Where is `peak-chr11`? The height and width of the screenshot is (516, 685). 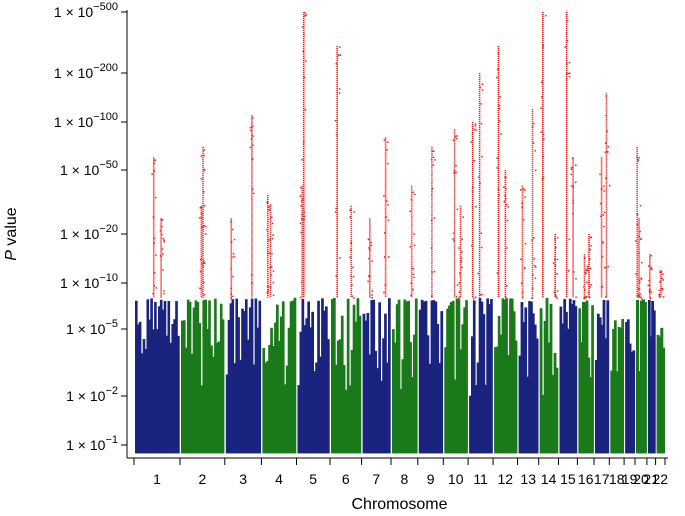
peak-chr11 is located at coordinates (480, 185).